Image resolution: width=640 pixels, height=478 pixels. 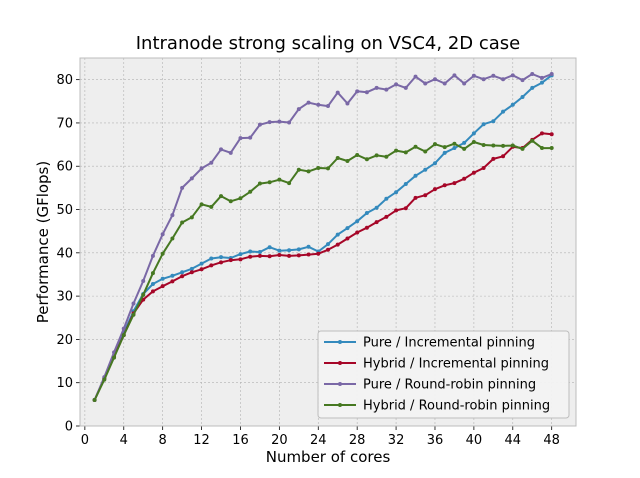 I want to click on y-tick-label: 30, so click(x=64, y=297).